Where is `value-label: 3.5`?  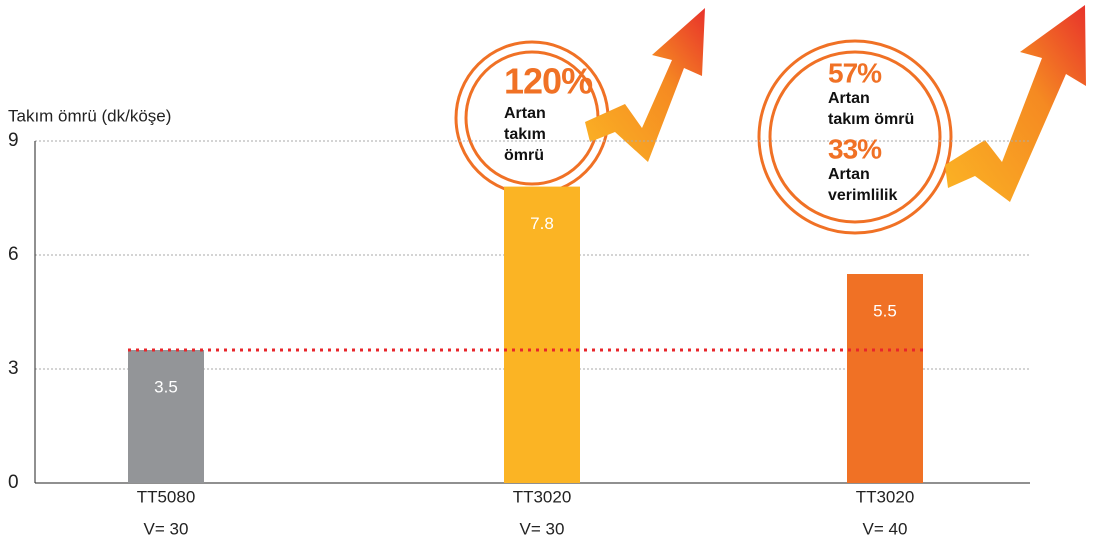 value-label: 3.5 is located at coordinates (166, 386).